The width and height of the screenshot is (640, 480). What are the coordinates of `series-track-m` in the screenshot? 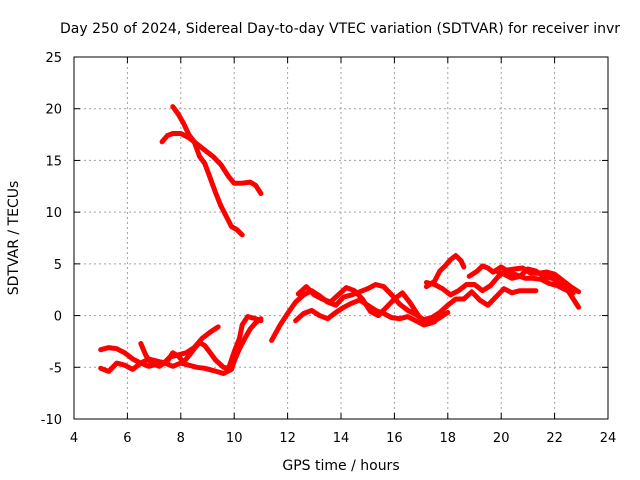 It's located at (521, 279).